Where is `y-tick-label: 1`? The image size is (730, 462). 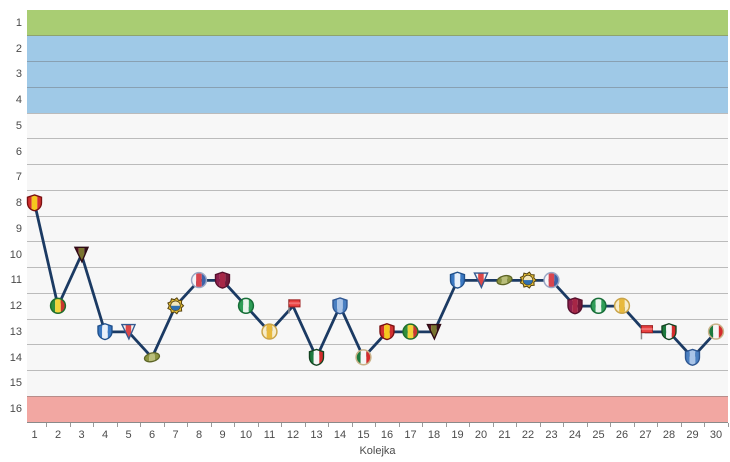 y-tick-label: 1 is located at coordinates (18, 22).